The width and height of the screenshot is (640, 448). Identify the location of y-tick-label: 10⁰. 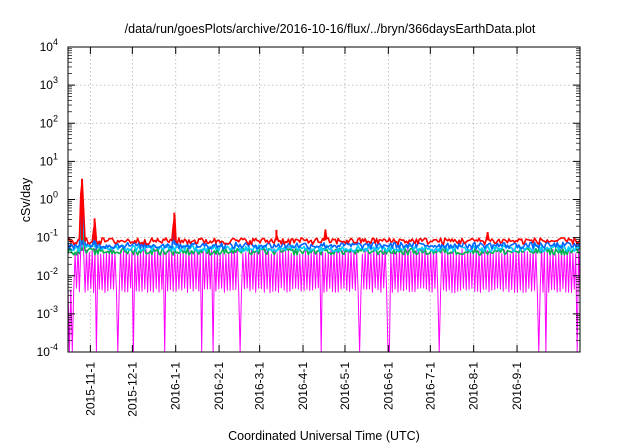
(49, 198).